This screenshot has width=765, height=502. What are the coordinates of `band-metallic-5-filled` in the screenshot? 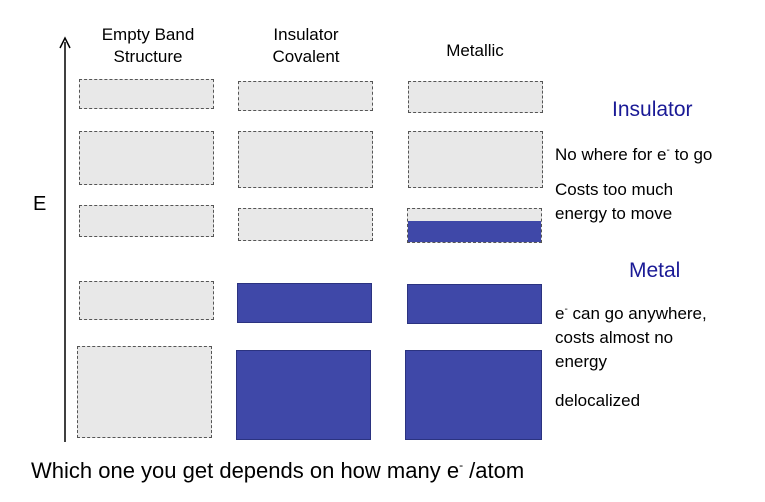 It's located at (473, 395).